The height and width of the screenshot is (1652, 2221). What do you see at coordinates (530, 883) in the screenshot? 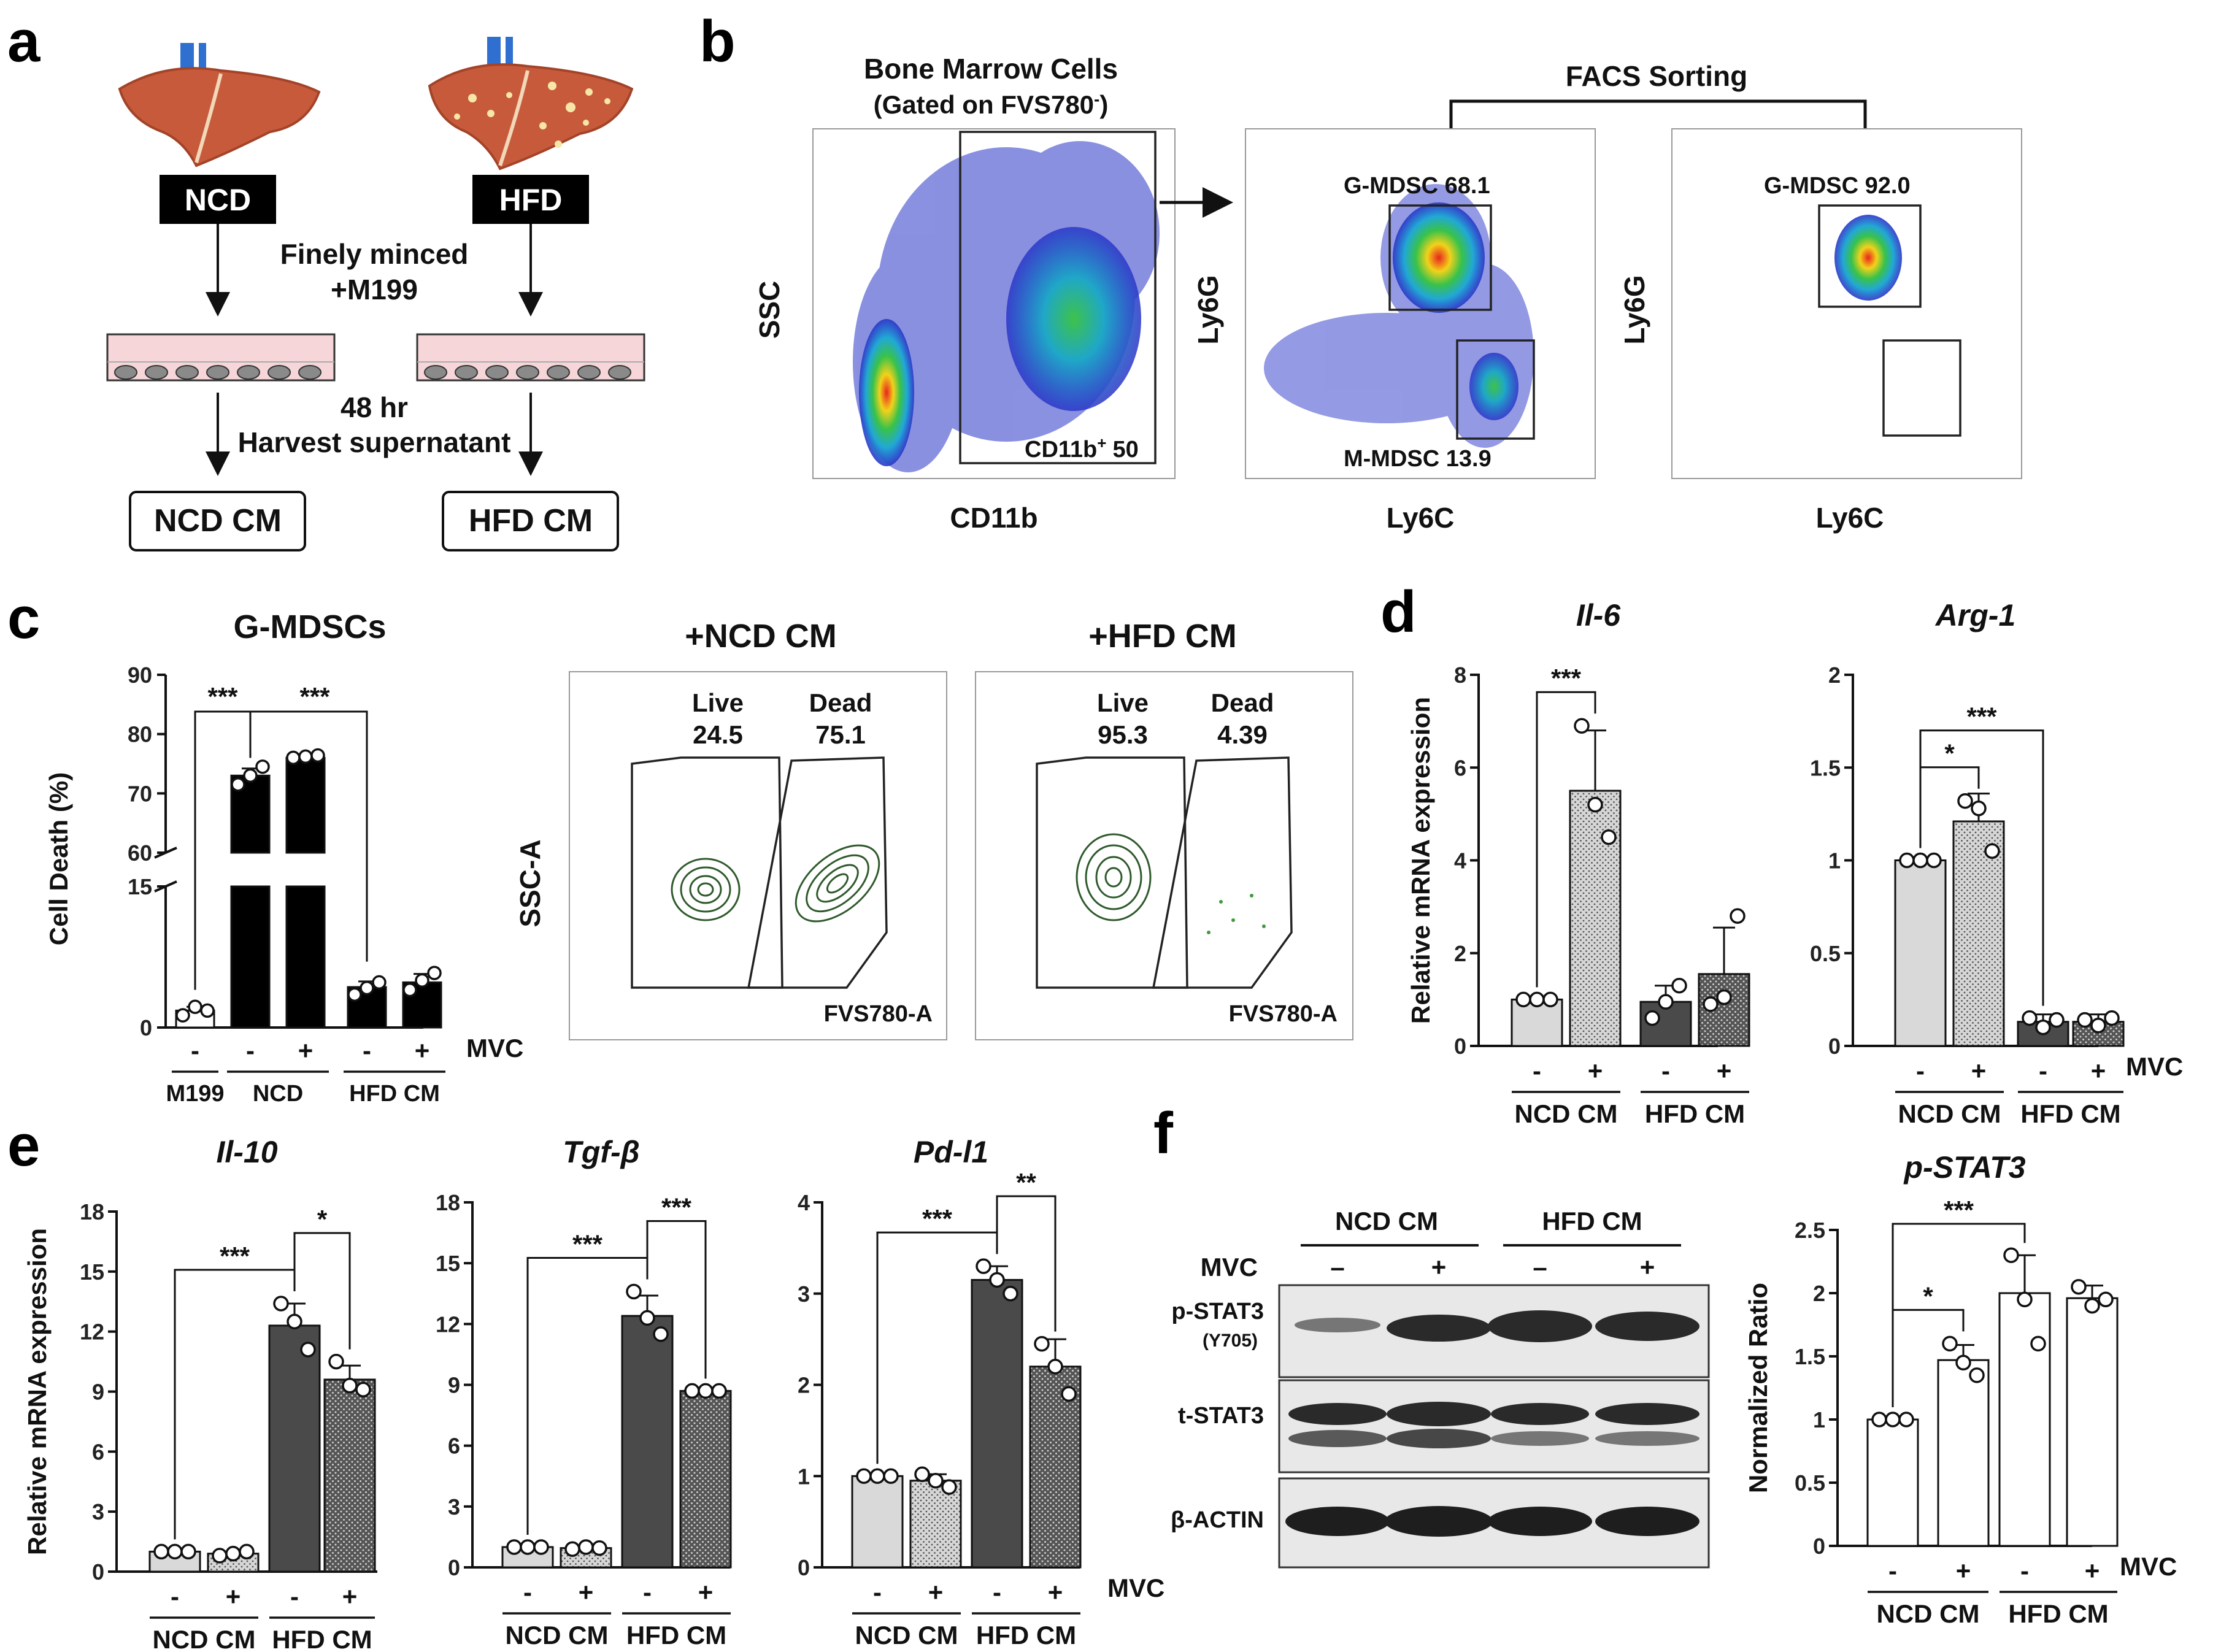
I see `ssc-a-ylabel: SSC-A` at bounding box center [530, 883].